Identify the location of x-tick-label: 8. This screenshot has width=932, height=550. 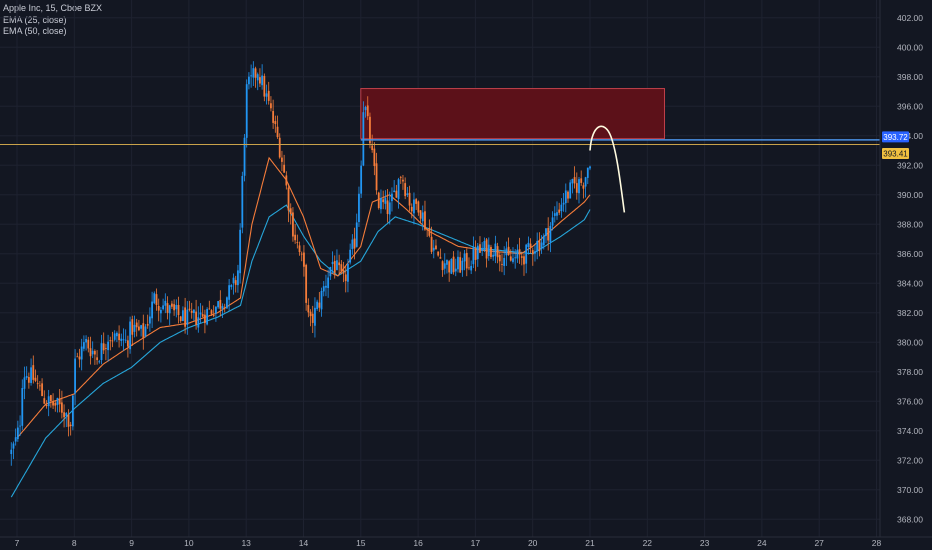
(74, 543).